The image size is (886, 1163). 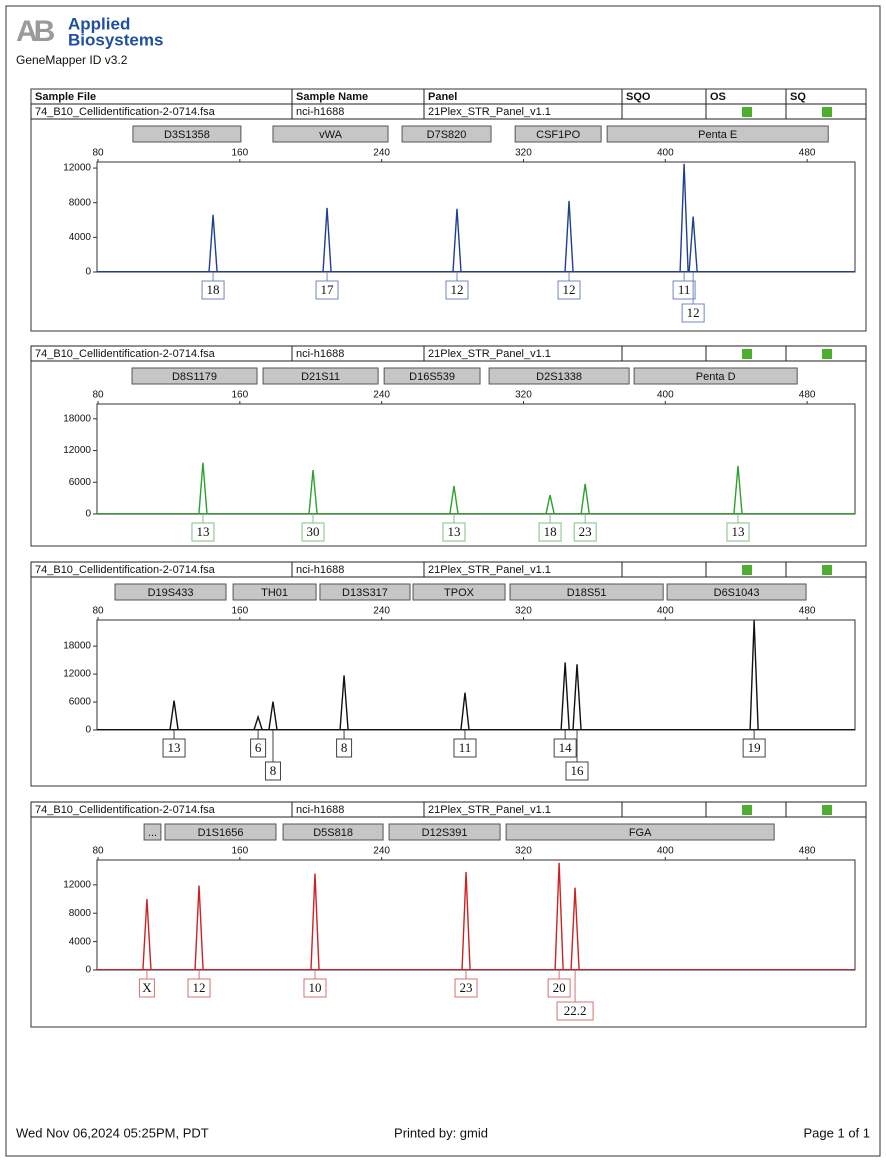 I want to click on allele-label: 17, so click(x=328, y=289).